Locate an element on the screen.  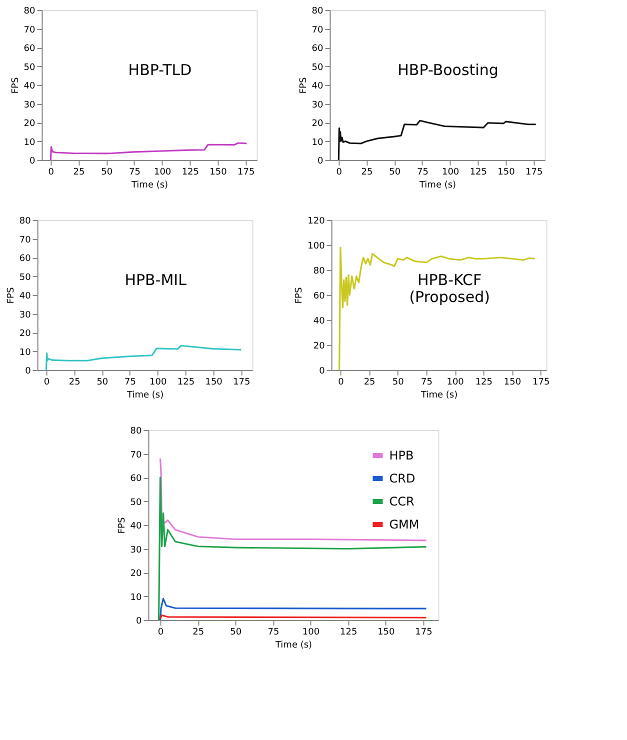
legend-label: HPB is located at coordinates (401, 455).